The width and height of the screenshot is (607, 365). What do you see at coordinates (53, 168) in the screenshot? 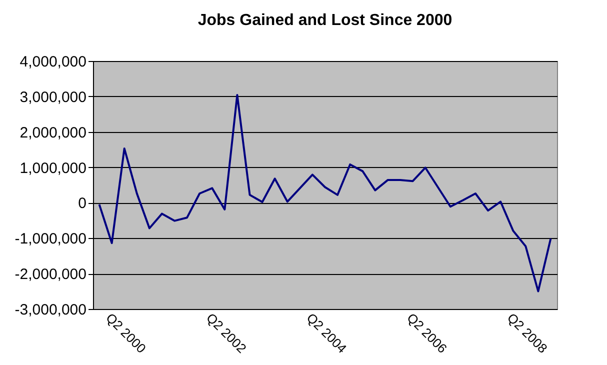
I see `y-tick-label: 1,000,000` at bounding box center [53, 168].